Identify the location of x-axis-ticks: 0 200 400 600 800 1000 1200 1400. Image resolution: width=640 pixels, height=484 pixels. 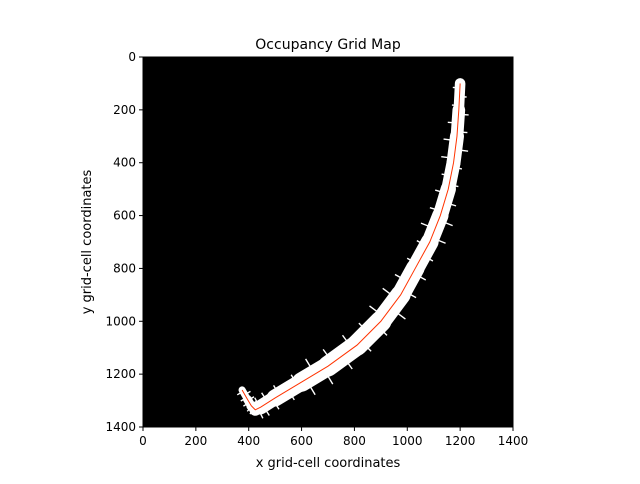
(333, 437).